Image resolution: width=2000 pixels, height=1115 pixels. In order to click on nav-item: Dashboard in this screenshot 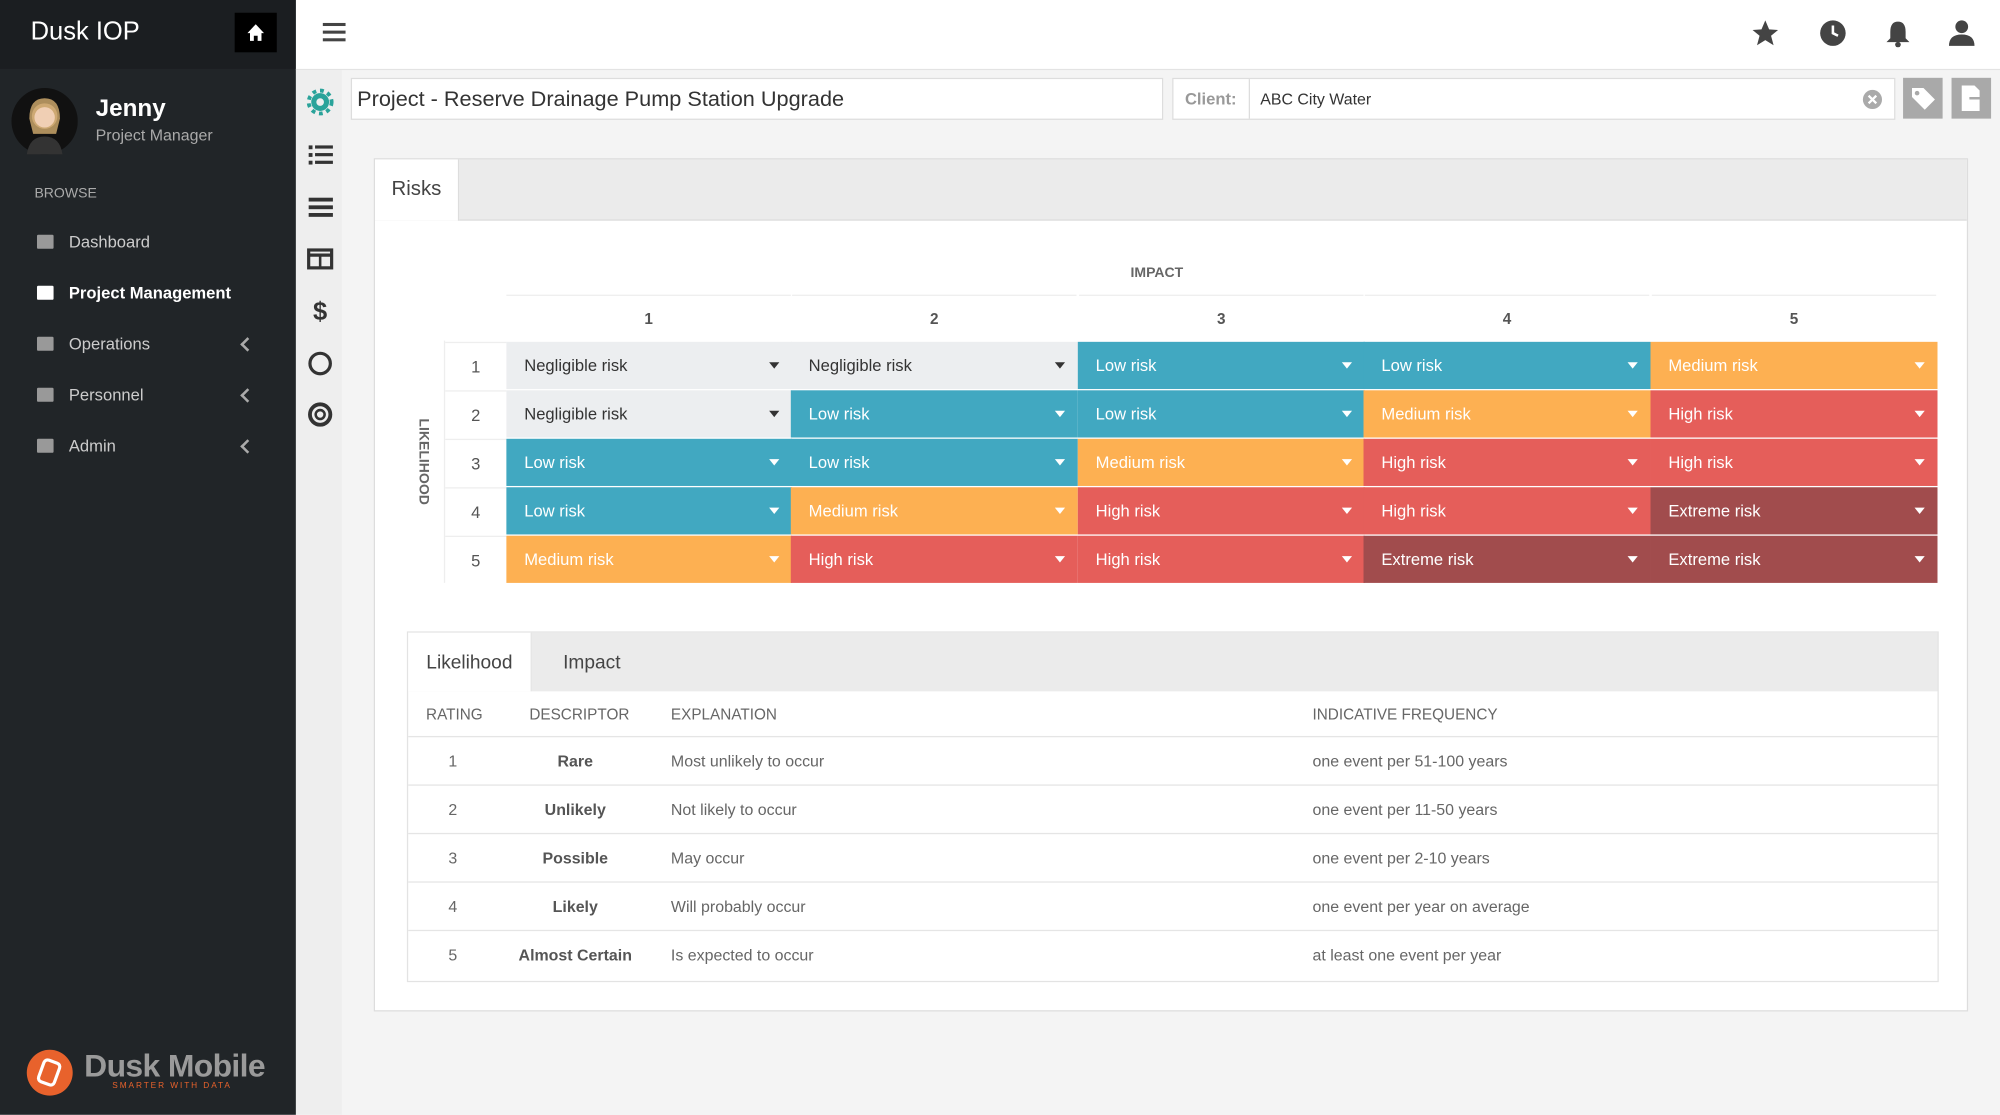, I will do `click(148, 242)`.